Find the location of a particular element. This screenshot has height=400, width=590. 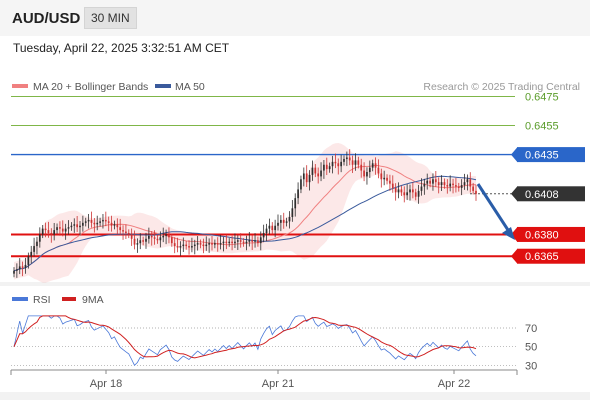

panel-separator is located at coordinates (295, 284).